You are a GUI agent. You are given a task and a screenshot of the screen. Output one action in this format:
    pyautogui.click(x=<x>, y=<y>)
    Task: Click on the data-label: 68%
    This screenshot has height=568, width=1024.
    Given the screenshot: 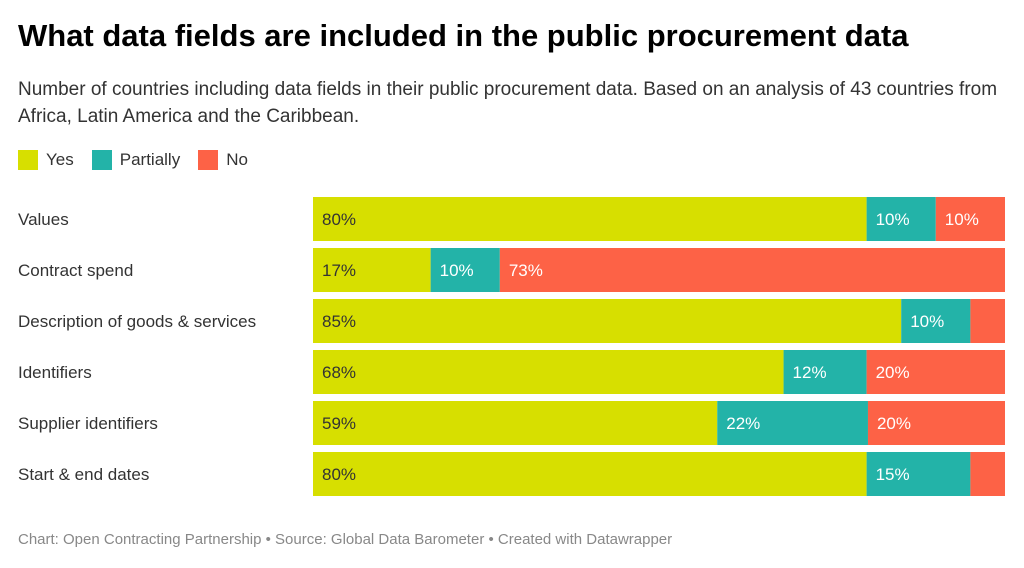 What is the action you would take?
    pyautogui.click(x=339, y=372)
    